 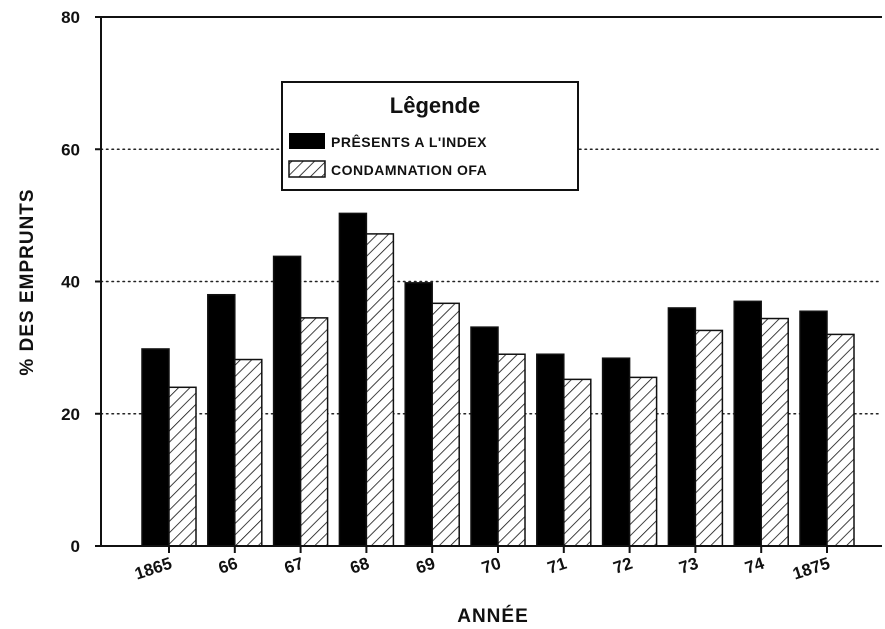 What do you see at coordinates (153, 569) in the screenshot?
I see `x-tick-label-1865: 1865` at bounding box center [153, 569].